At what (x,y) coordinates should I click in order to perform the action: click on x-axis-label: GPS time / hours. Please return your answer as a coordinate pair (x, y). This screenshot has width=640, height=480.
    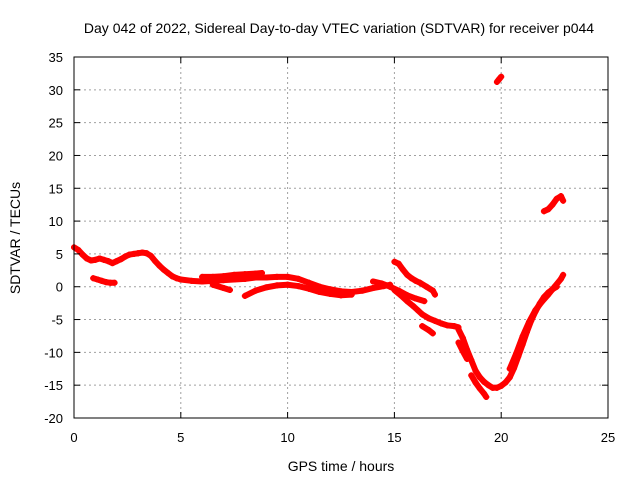
    Looking at the image, I should click on (341, 466).